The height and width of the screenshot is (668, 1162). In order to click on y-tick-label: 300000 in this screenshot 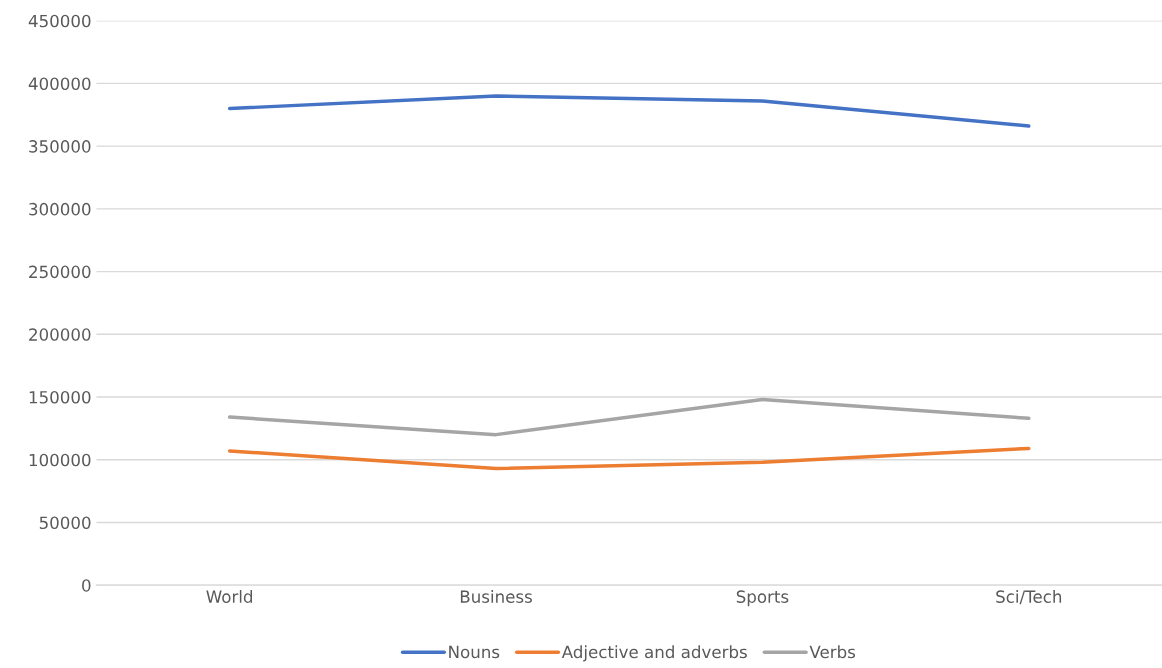, I will do `click(60, 209)`.